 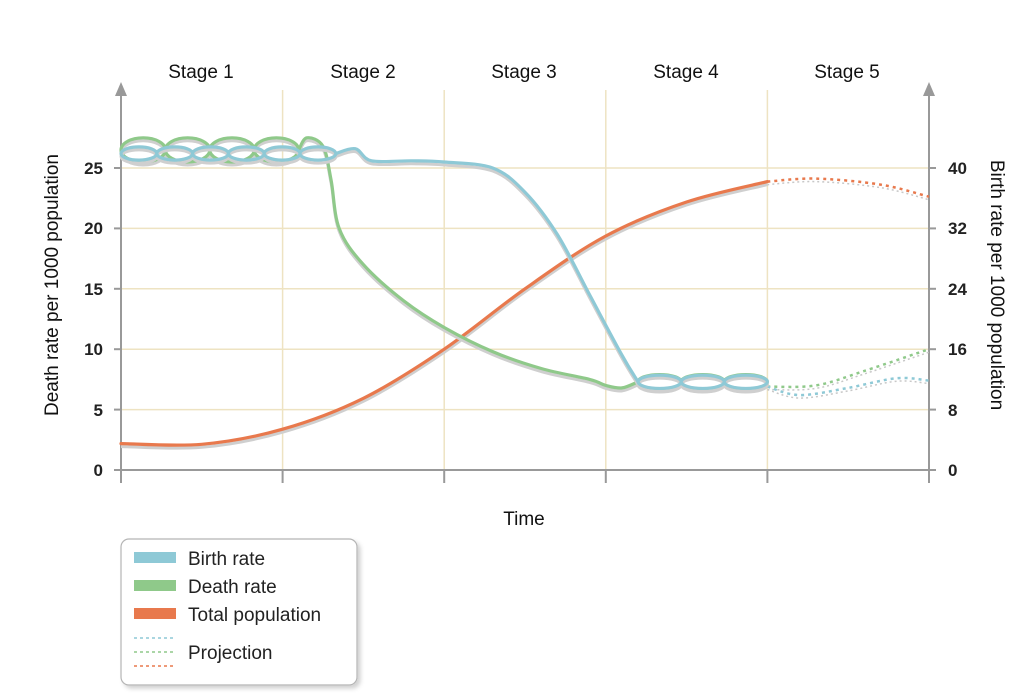 I want to click on stage-label-2: Stage 2, so click(x=363, y=72).